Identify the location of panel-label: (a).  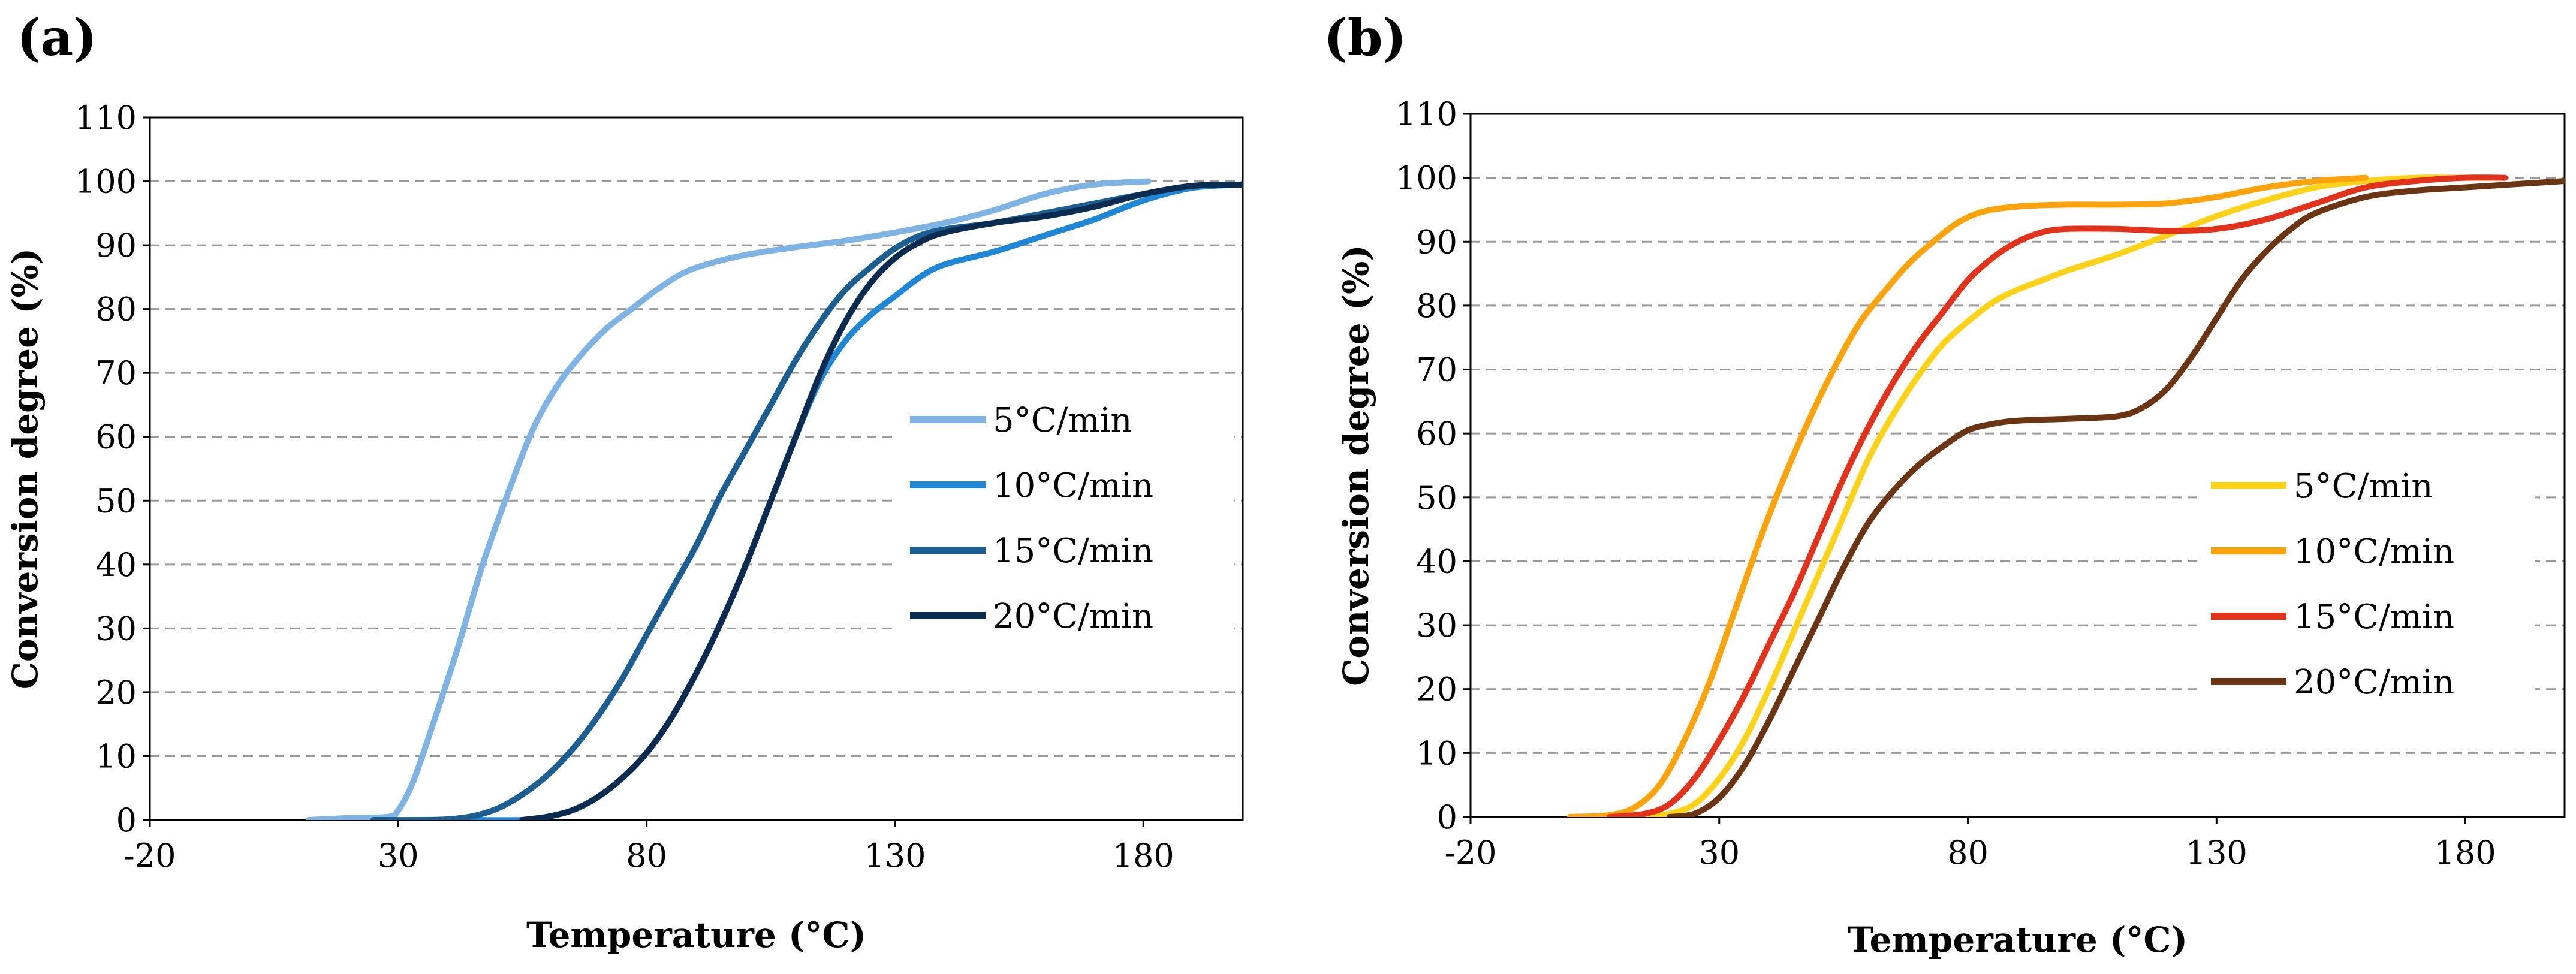
(57, 37).